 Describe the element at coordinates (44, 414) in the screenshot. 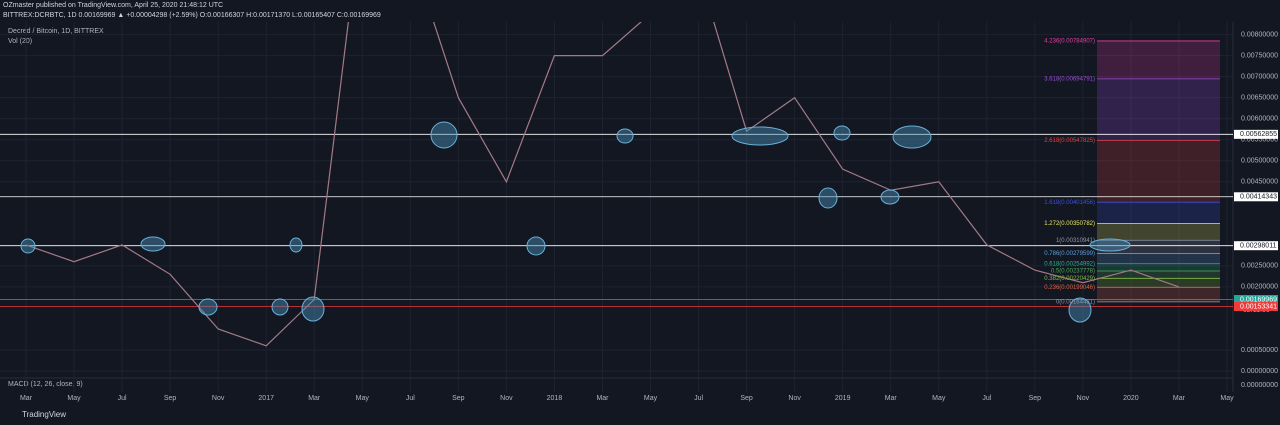

I see `footer-brand: TradingView` at that location.